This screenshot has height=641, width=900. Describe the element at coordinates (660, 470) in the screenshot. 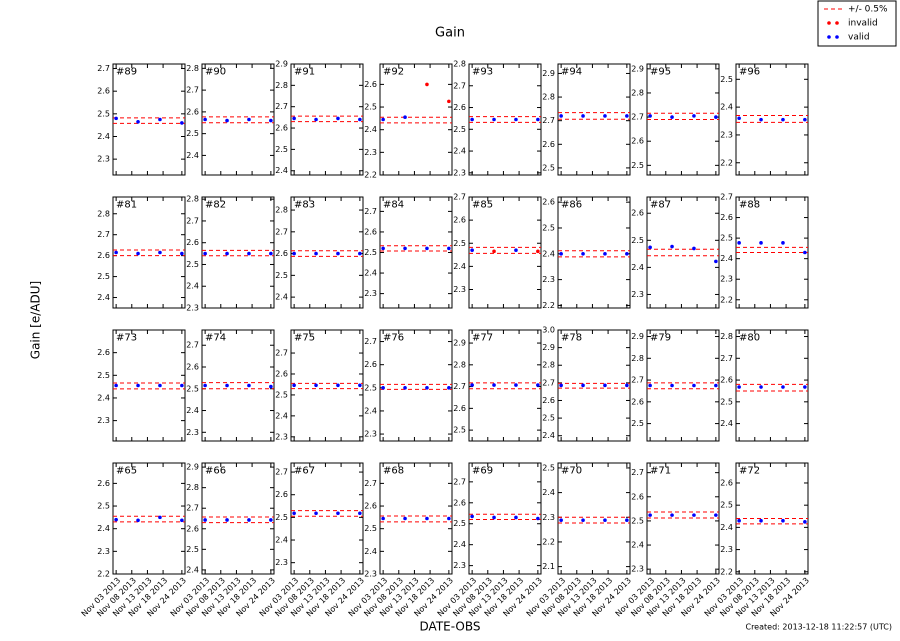

I see `panel-label: #71` at that location.